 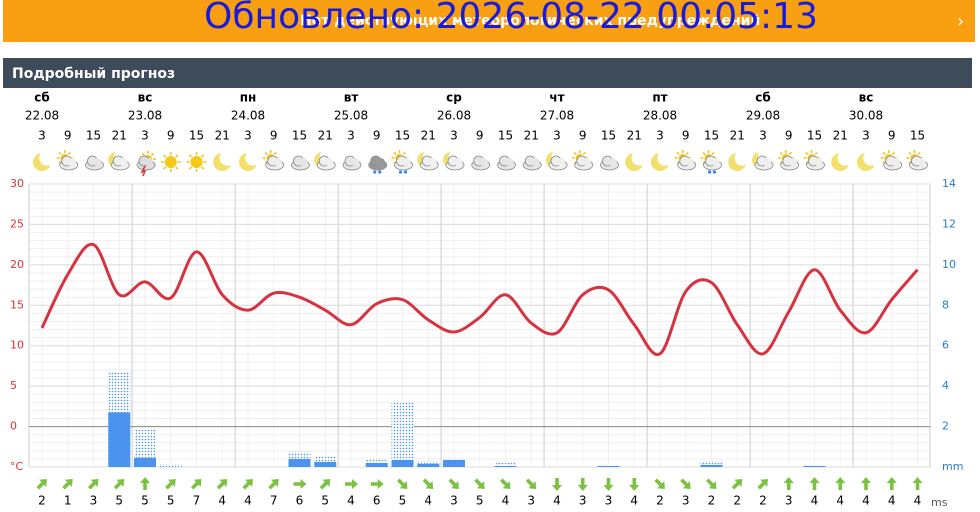 I want to click on wind-speed: 1, so click(x=68, y=501).